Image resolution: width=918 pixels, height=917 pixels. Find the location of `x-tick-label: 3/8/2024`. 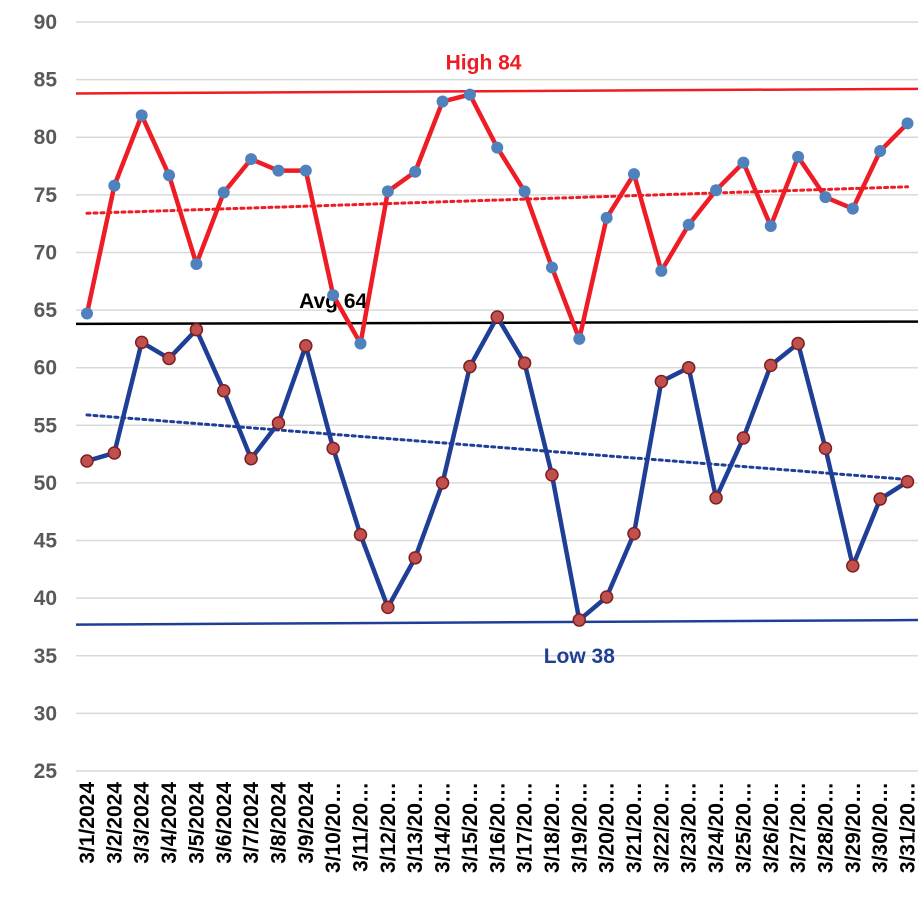

x-tick-label: 3/8/2024 is located at coordinates (278, 823).